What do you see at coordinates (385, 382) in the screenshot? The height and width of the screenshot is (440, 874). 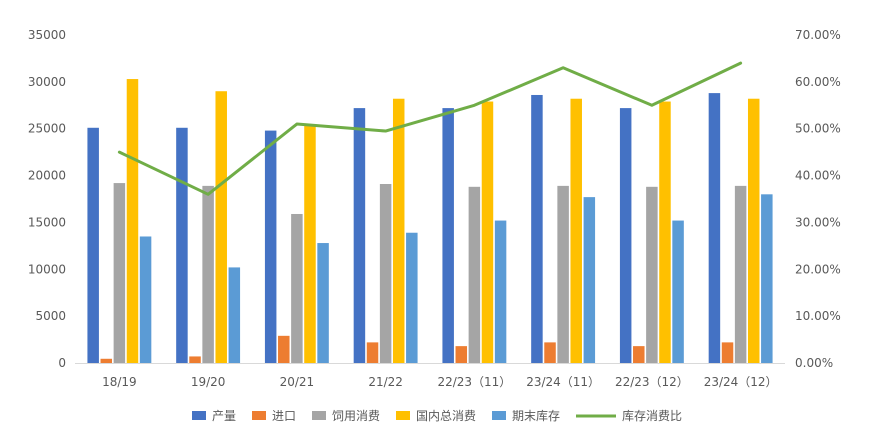 I see `x-tick-label: 21/22` at bounding box center [385, 382].